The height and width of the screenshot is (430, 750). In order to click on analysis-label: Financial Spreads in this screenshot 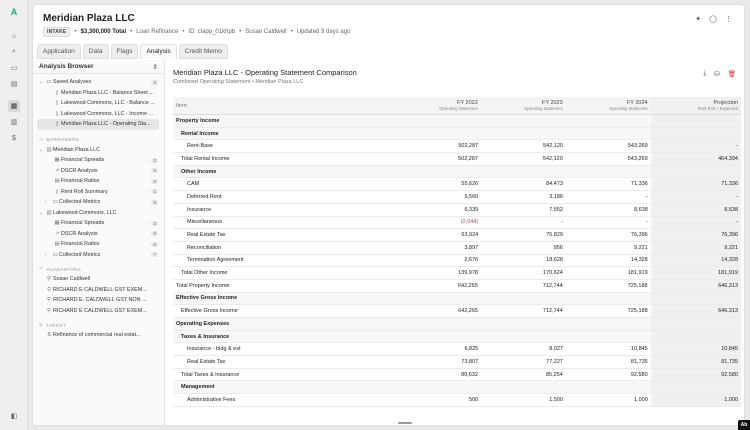, I will do `click(83, 160)`.